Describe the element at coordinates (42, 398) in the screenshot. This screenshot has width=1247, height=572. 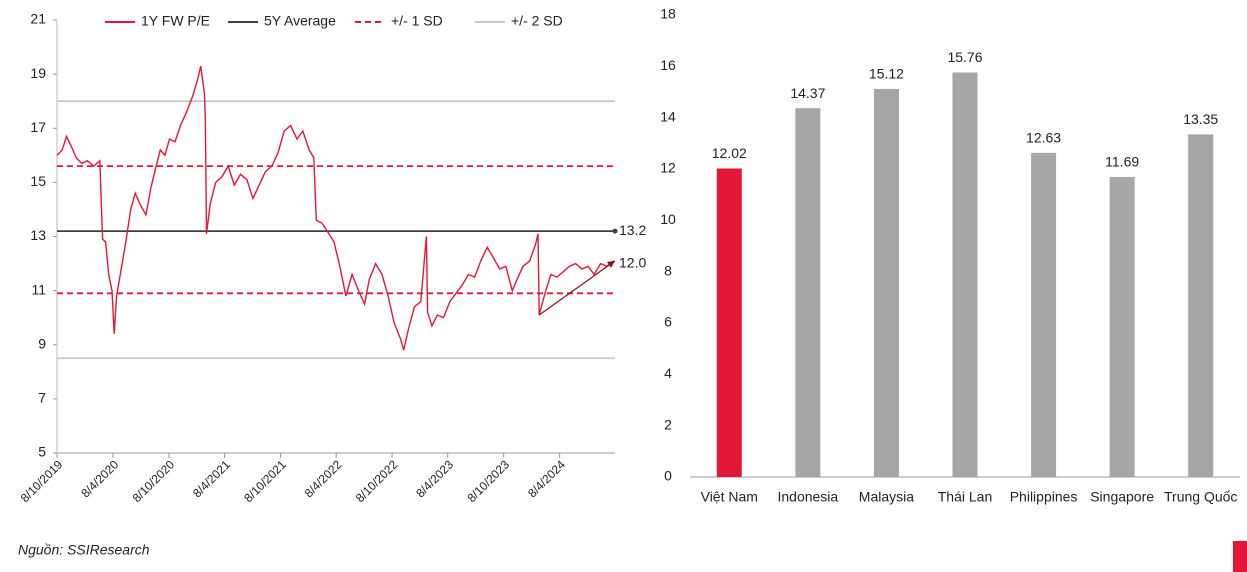
I see `y-tick-label: 7` at that location.